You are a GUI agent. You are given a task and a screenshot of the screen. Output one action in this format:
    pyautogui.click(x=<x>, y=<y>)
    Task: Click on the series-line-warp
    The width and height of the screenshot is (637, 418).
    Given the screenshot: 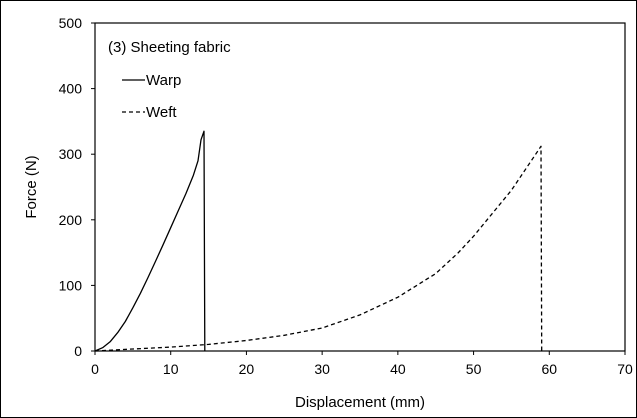 What is the action you would take?
    pyautogui.click(x=150, y=241)
    